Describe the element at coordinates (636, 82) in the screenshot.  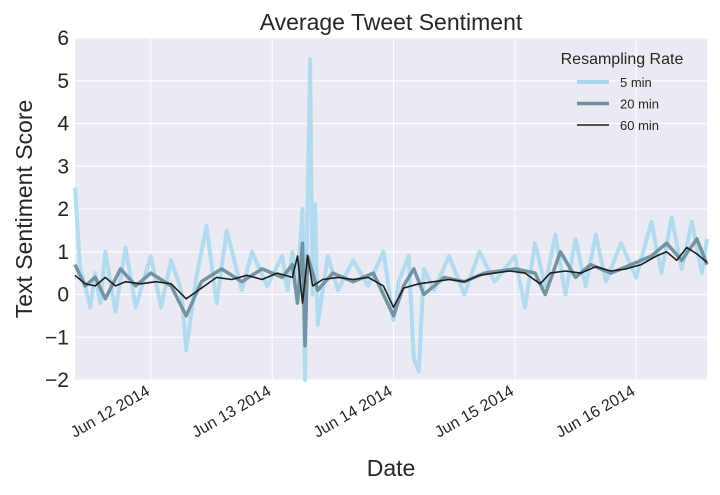
I see `legend-entry: 5 min` at that location.